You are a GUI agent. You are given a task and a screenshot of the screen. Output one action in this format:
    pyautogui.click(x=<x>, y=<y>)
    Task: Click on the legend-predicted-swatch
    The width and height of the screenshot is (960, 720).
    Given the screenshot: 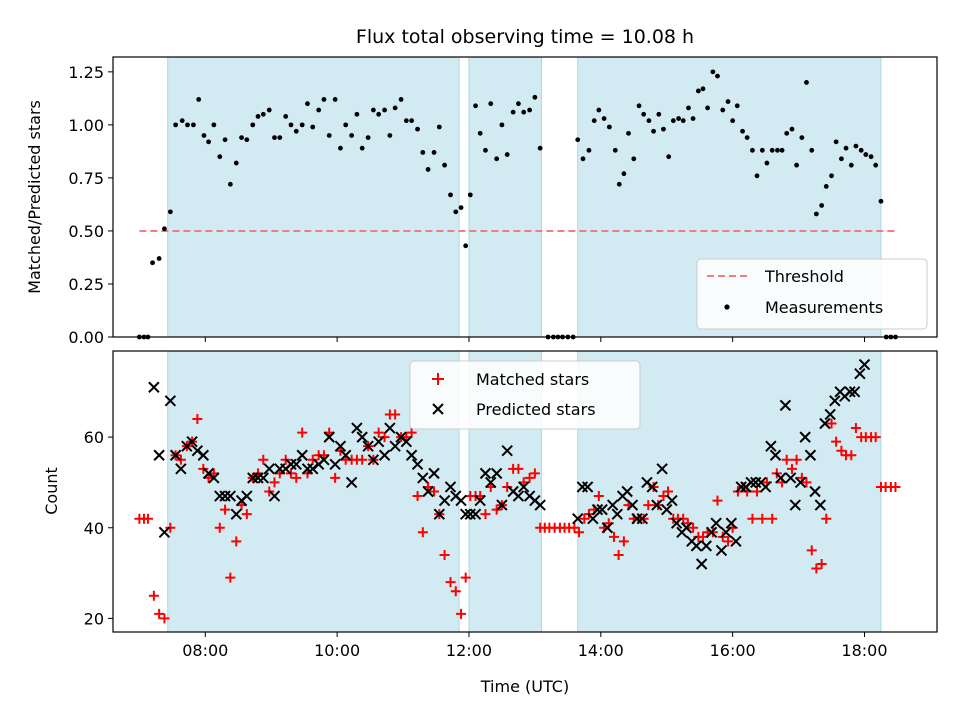 What is the action you would take?
    pyautogui.click(x=438, y=409)
    